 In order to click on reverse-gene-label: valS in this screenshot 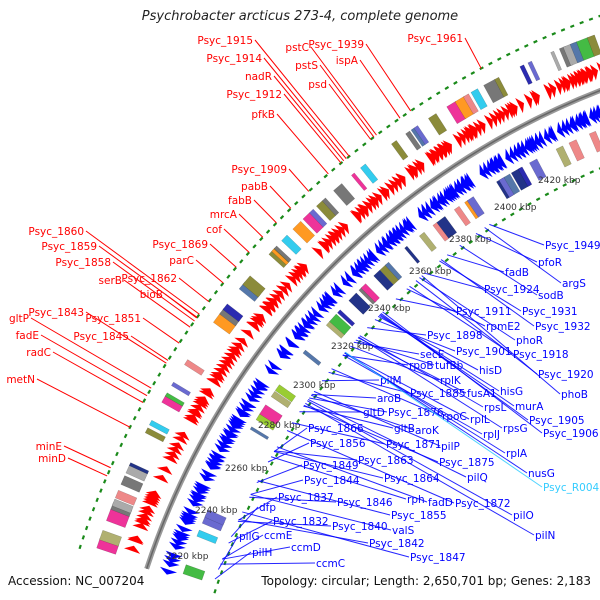, I will do `click(403, 531)`.